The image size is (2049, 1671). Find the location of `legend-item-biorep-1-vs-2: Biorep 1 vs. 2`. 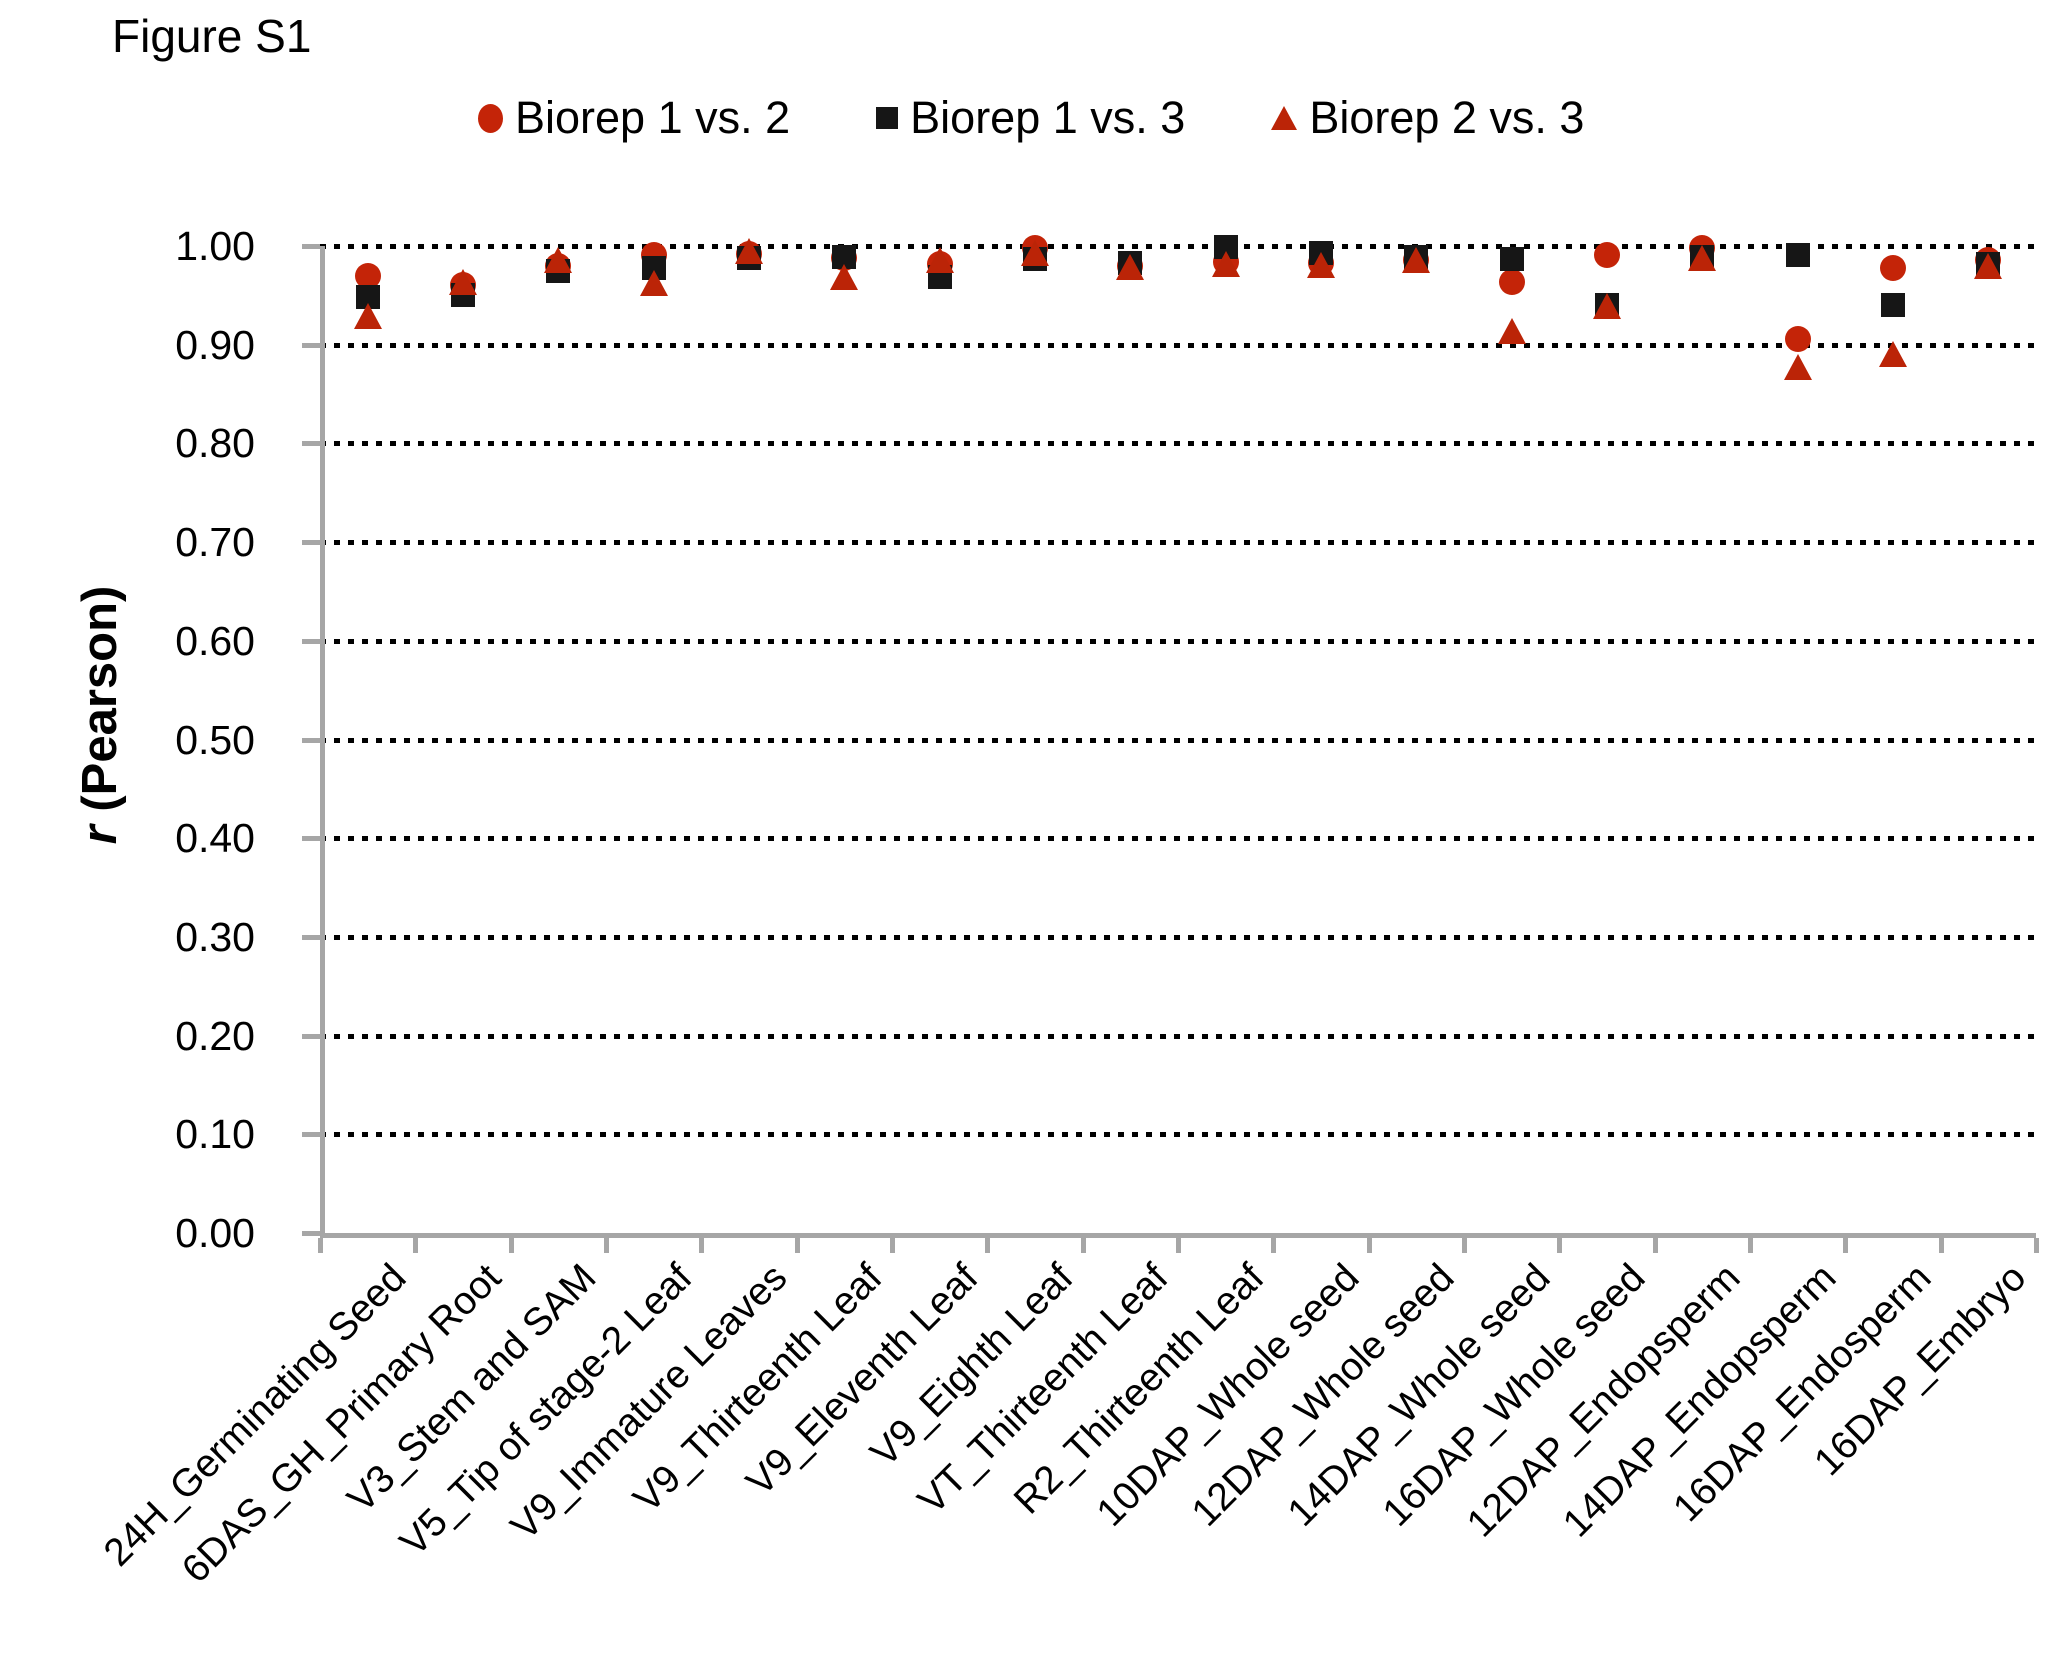

legend-item-biorep-1-vs-2: Biorep 1 vs. 2 is located at coordinates (634, 118).